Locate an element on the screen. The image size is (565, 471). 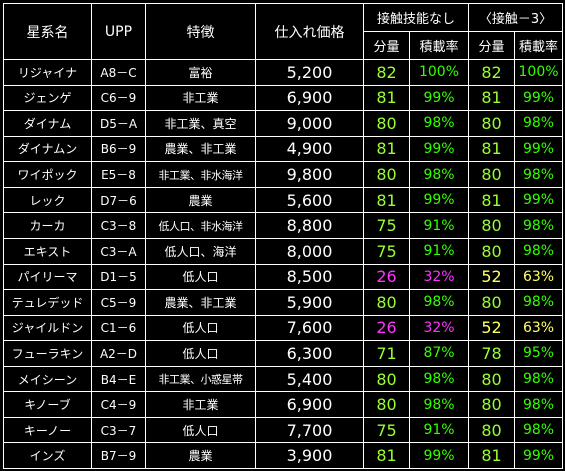
star-system-cell: ダイナムン is located at coordinates (47, 149).